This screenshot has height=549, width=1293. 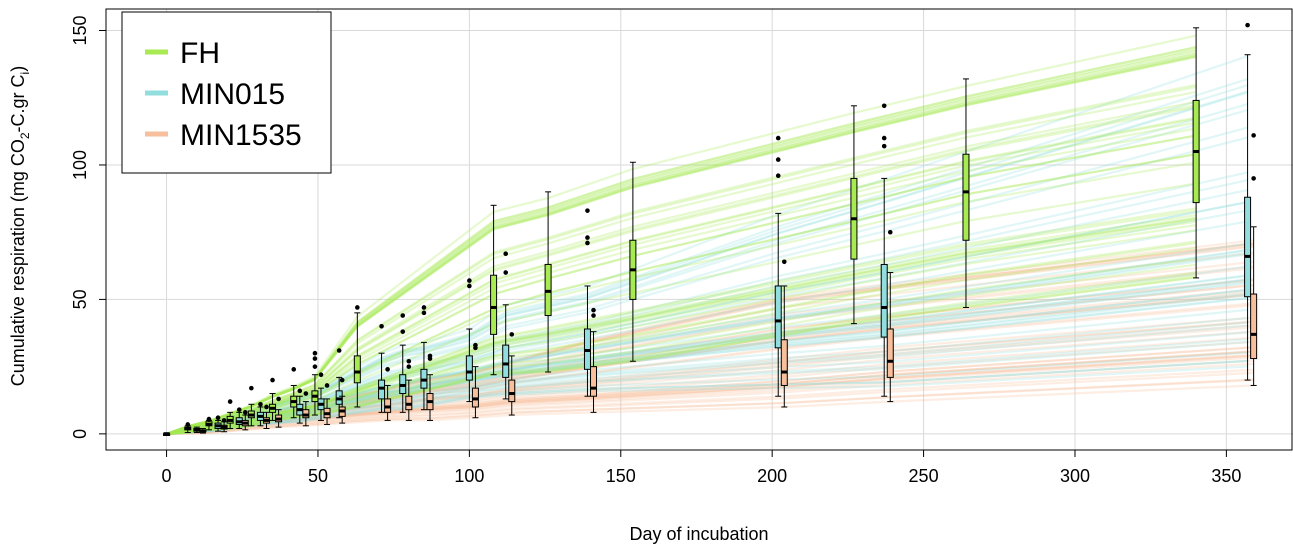 I want to click on x-axis-title: Day of incubation, so click(x=698, y=534).